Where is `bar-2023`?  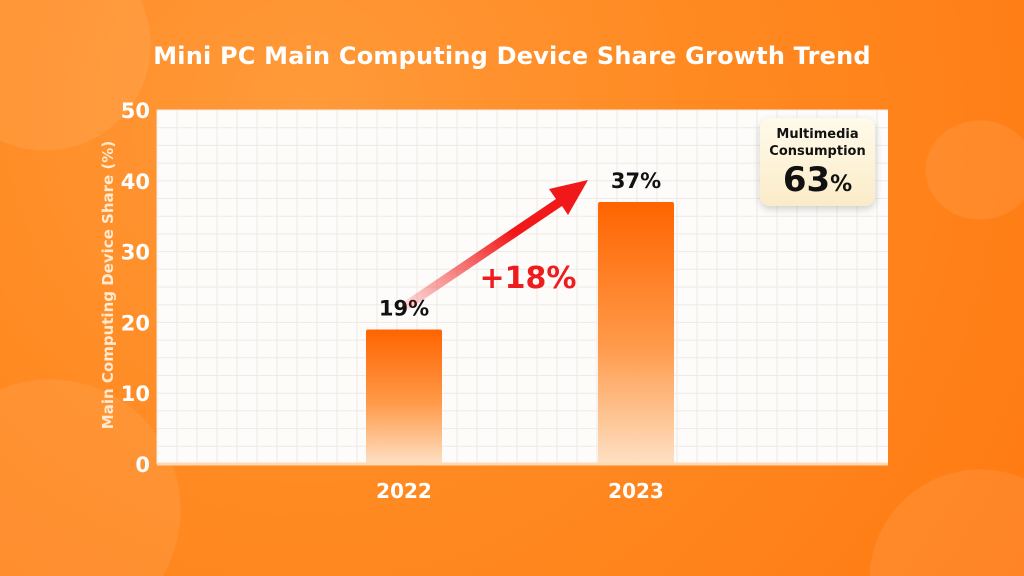
bar-2023 is located at coordinates (636, 333).